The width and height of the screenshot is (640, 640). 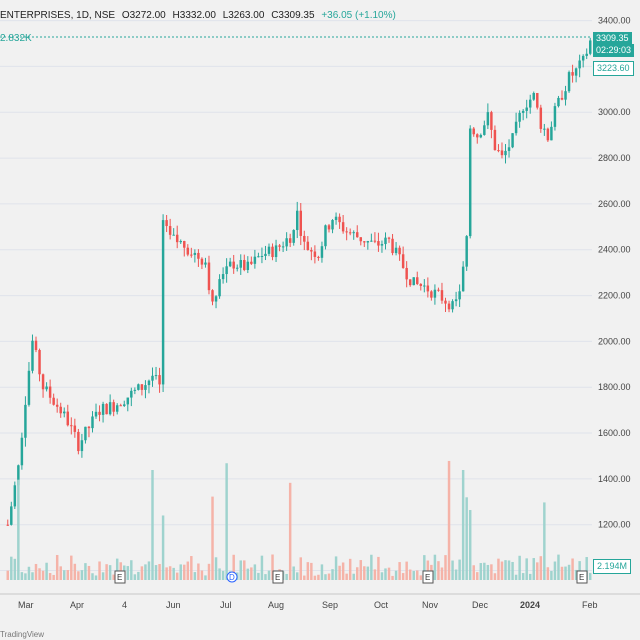 What do you see at coordinates (276, 605) in the screenshot?
I see `x-tick-label: Aug` at bounding box center [276, 605].